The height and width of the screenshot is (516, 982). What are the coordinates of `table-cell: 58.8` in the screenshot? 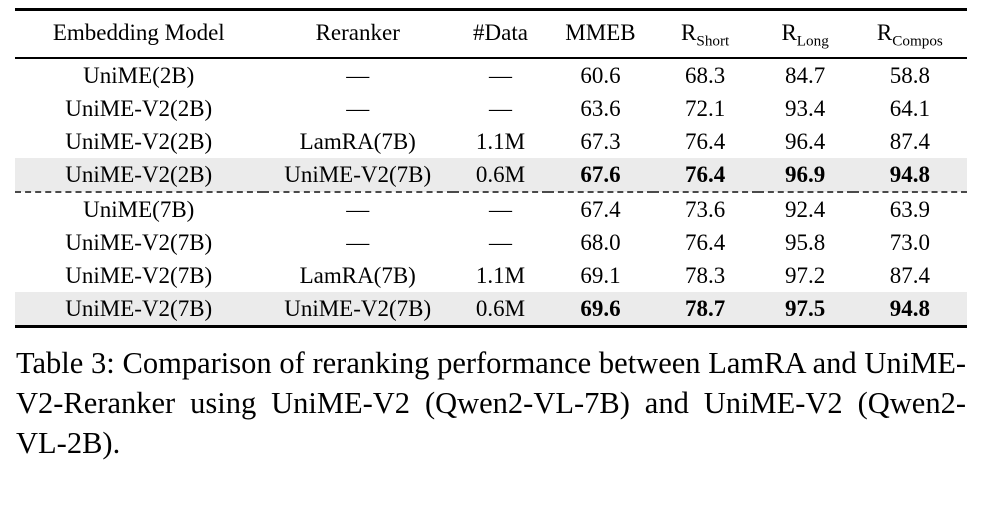 It's located at (909, 75).